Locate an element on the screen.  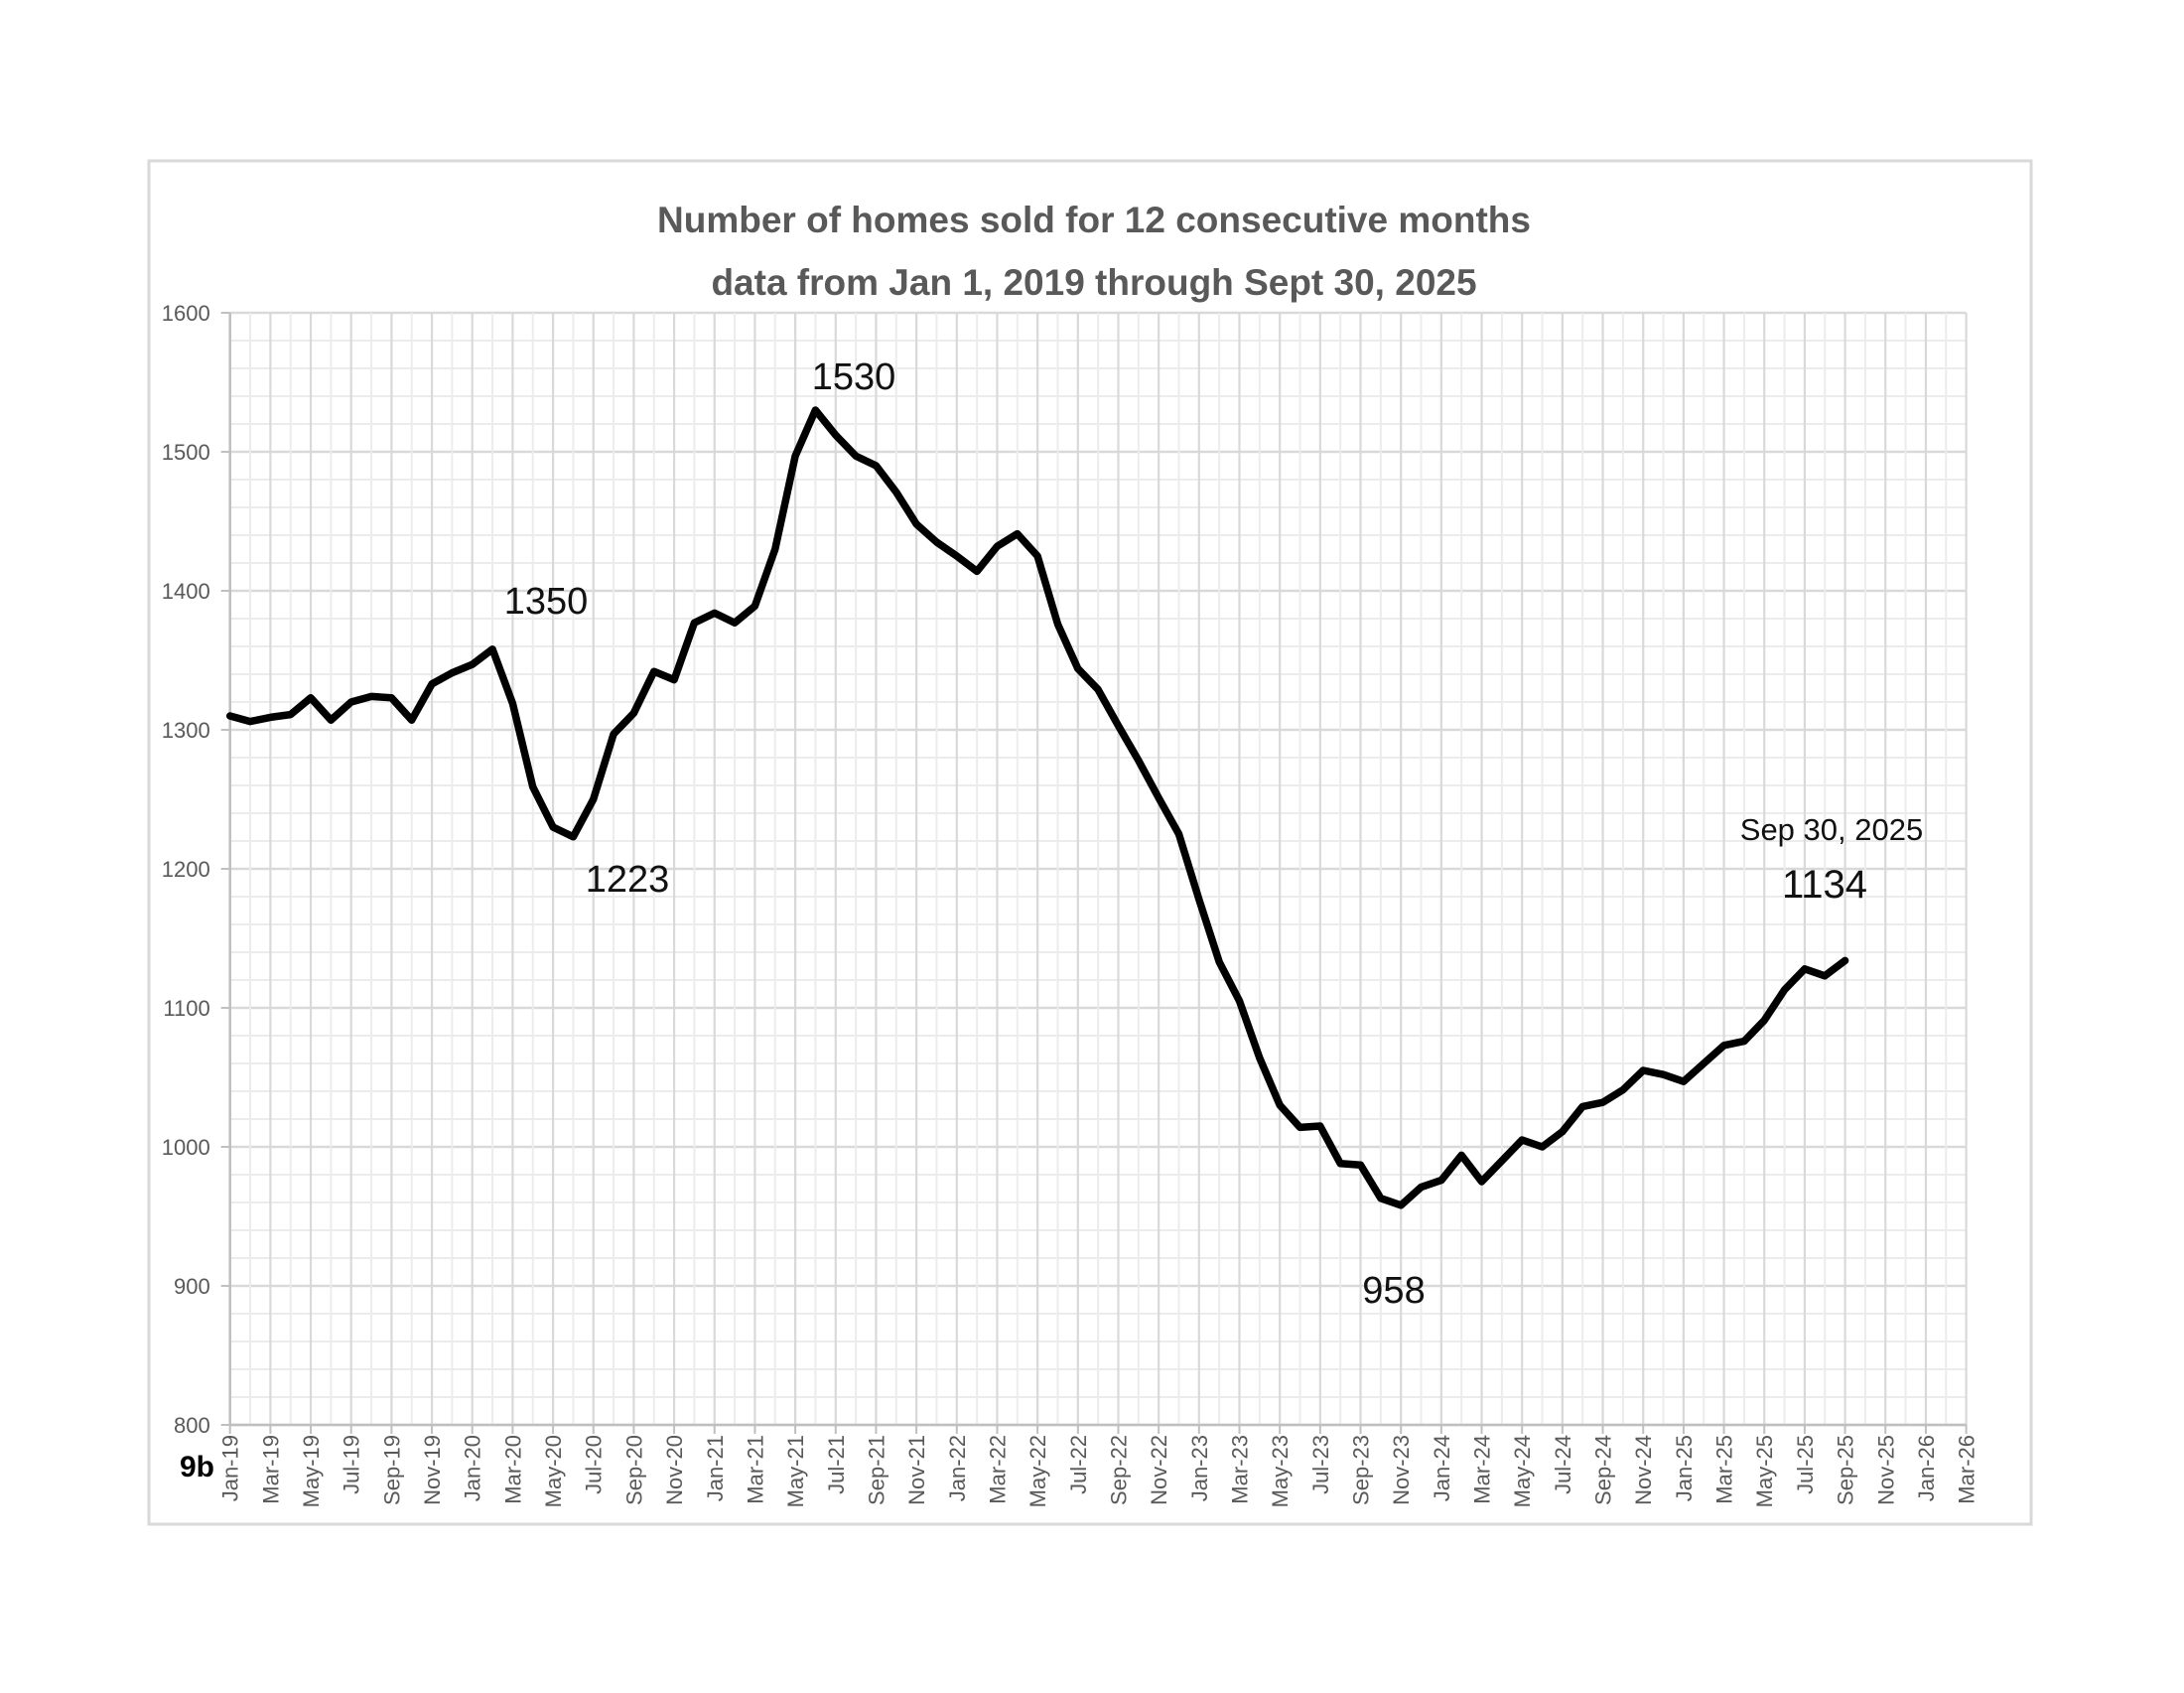
x-axis-label: Jan-22 is located at coordinates (957, 1468).